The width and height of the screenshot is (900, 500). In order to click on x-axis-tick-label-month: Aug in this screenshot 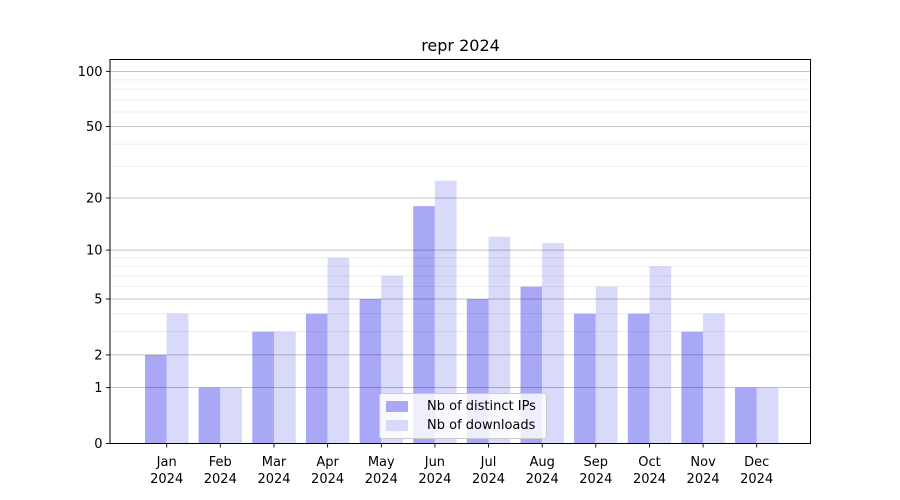, I will do `click(542, 462)`.